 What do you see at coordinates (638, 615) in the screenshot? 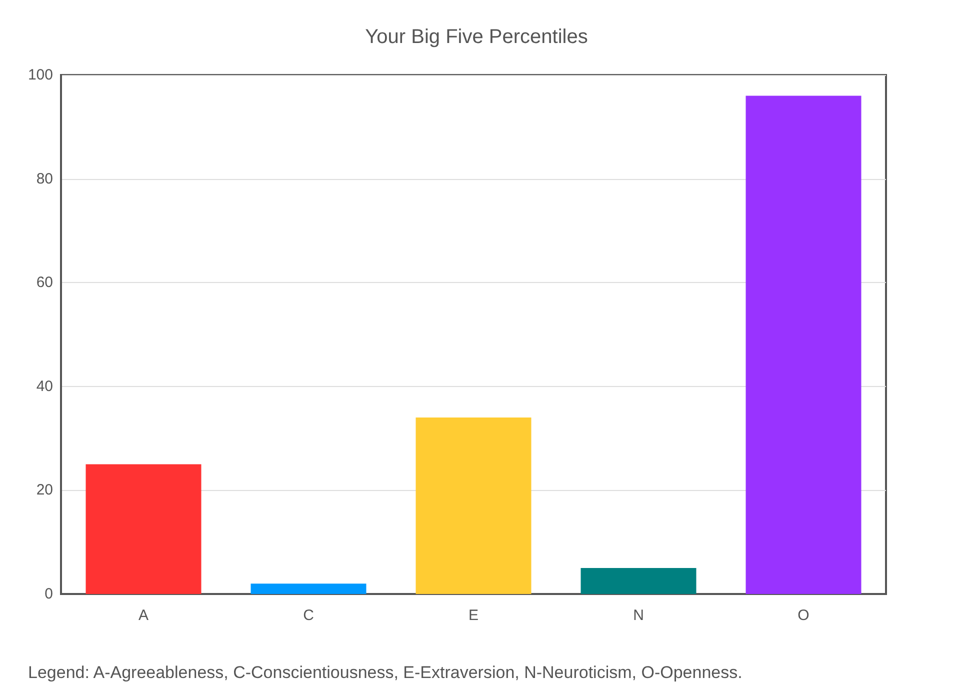
I see `x-tick-label: N` at bounding box center [638, 615].